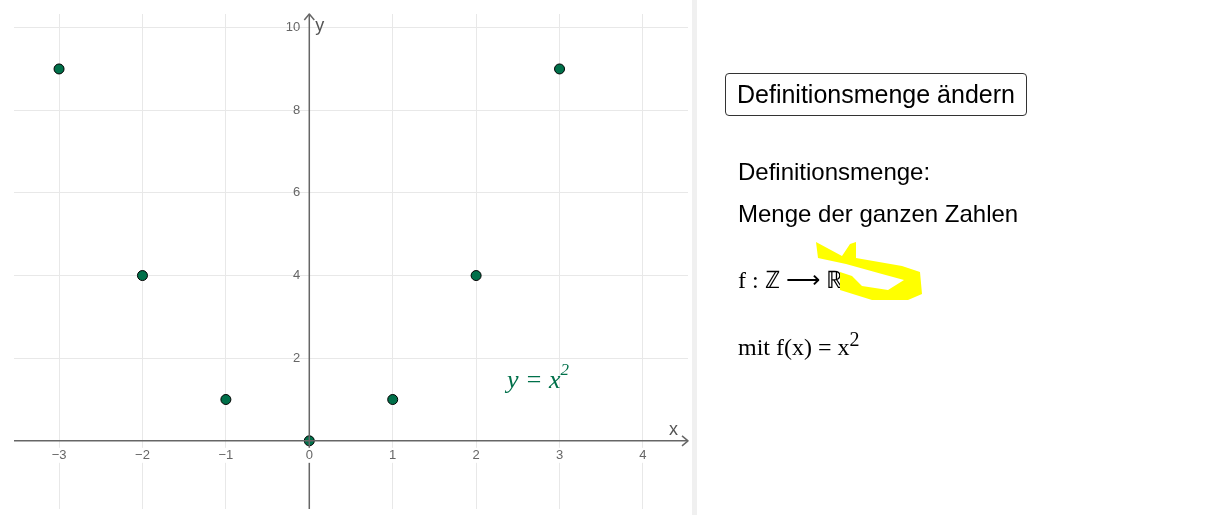  Describe the element at coordinates (643, 454) in the screenshot. I see `x-tick-label: 4` at that location.